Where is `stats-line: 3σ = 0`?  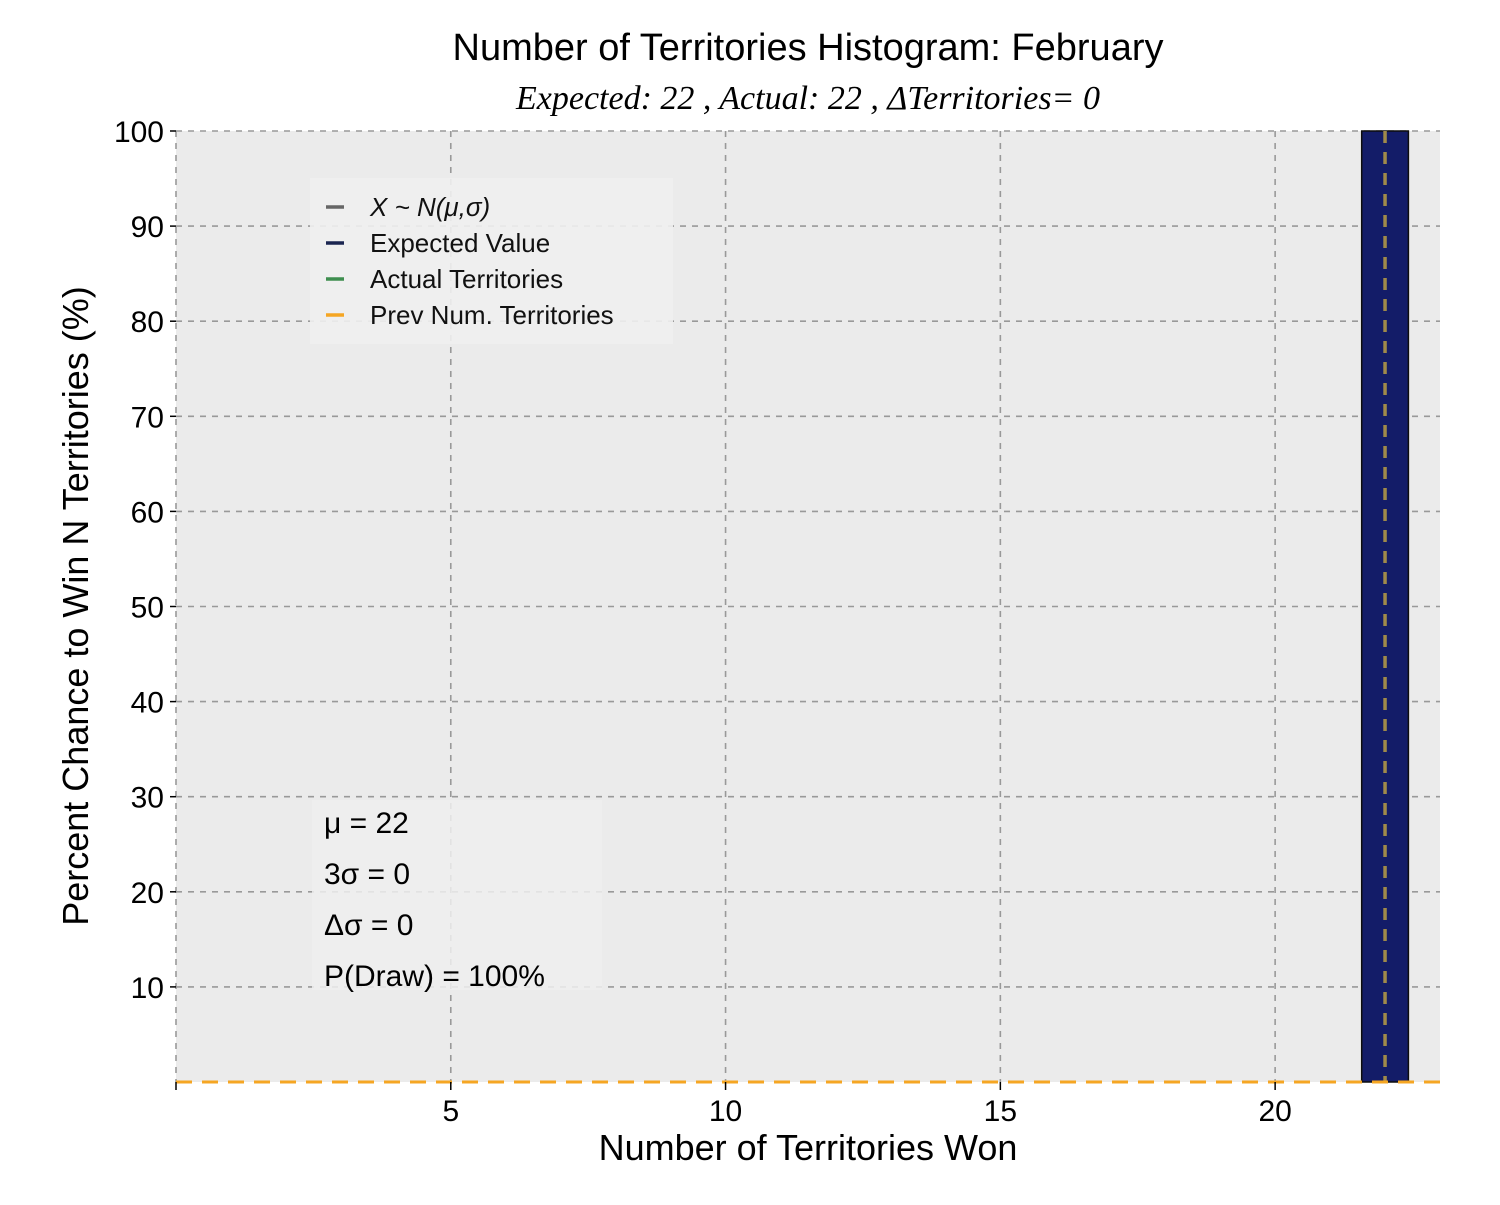
stats-line: 3σ = 0 is located at coordinates (367, 874).